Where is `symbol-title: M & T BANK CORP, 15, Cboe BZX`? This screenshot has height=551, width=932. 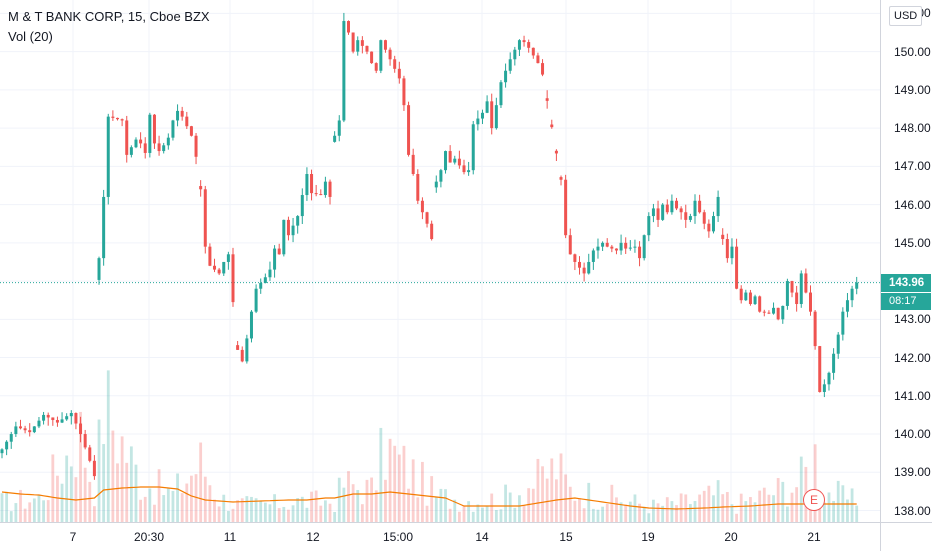 symbol-title: M & T BANK CORP, 15, Cboe BZX is located at coordinates (109, 16).